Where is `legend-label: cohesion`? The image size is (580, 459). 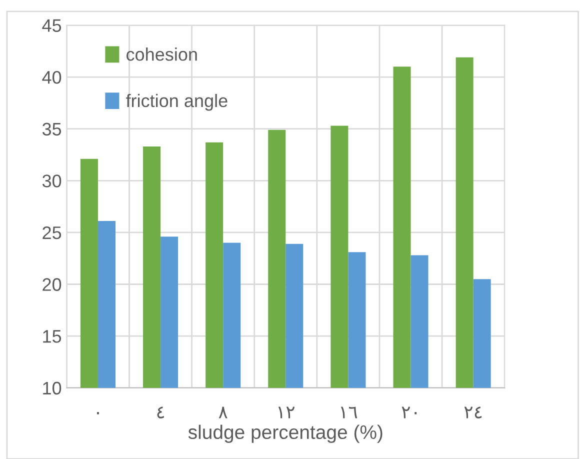
legend-label: cohesion is located at coordinates (161, 54).